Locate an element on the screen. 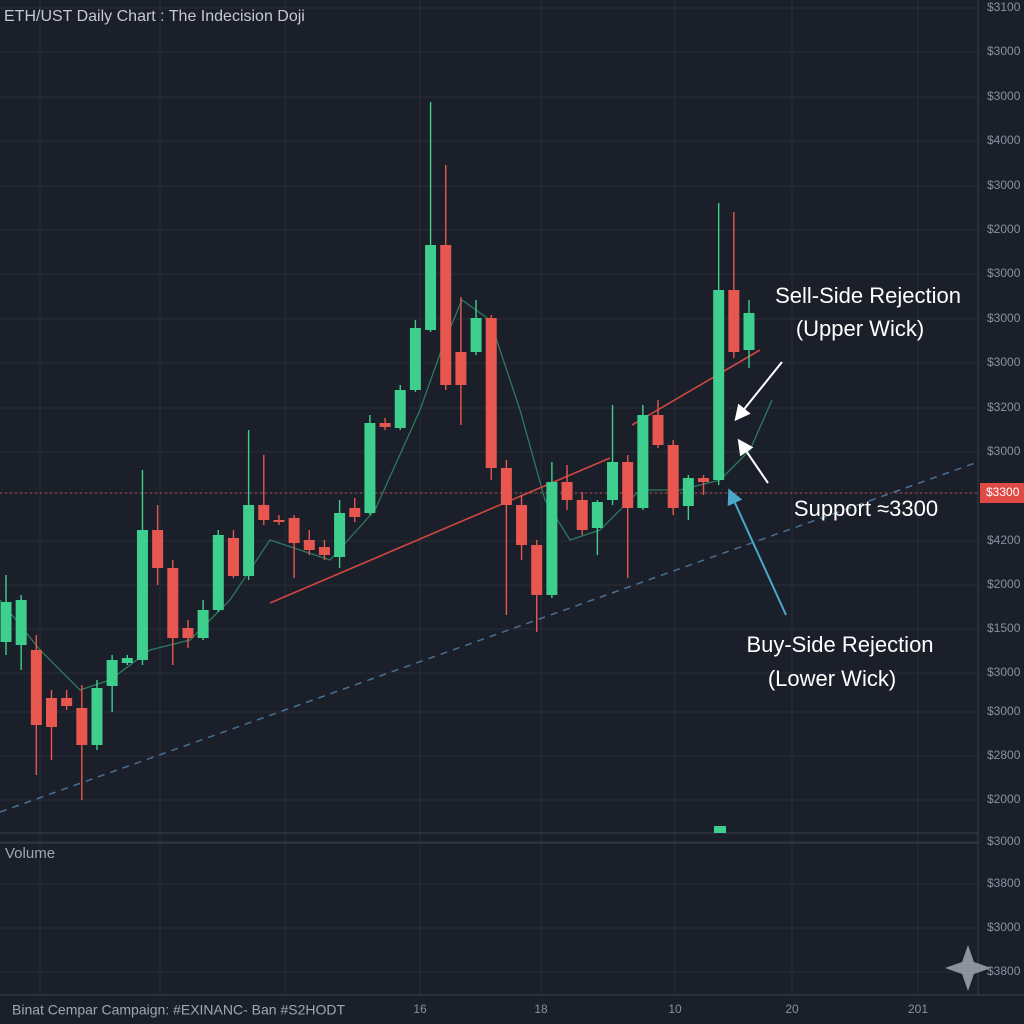 Image resolution: width=1024 pixels, height=1024 pixels. price-label: $3200 is located at coordinates (1004, 407).